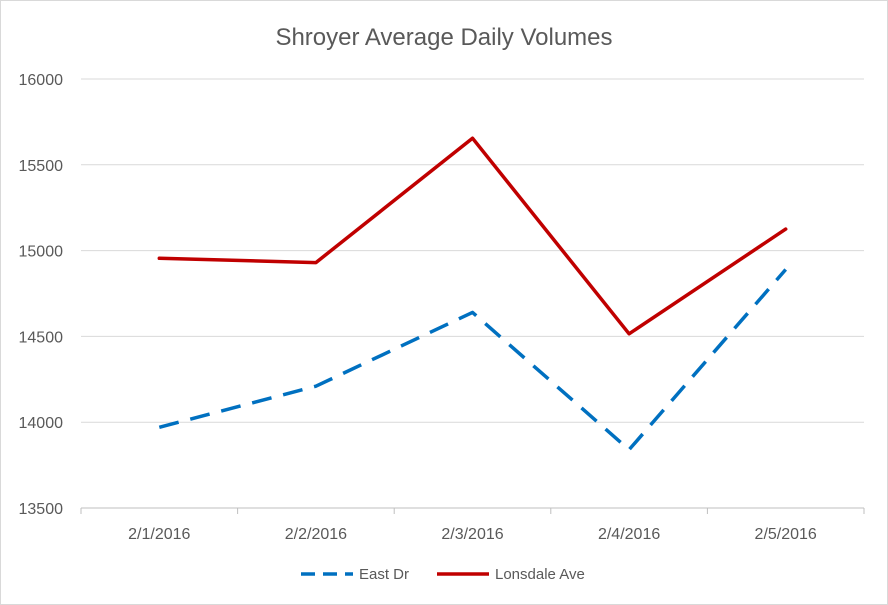 This screenshot has width=888, height=605. I want to click on x-tick-label: 2/5/2016, so click(786, 534).